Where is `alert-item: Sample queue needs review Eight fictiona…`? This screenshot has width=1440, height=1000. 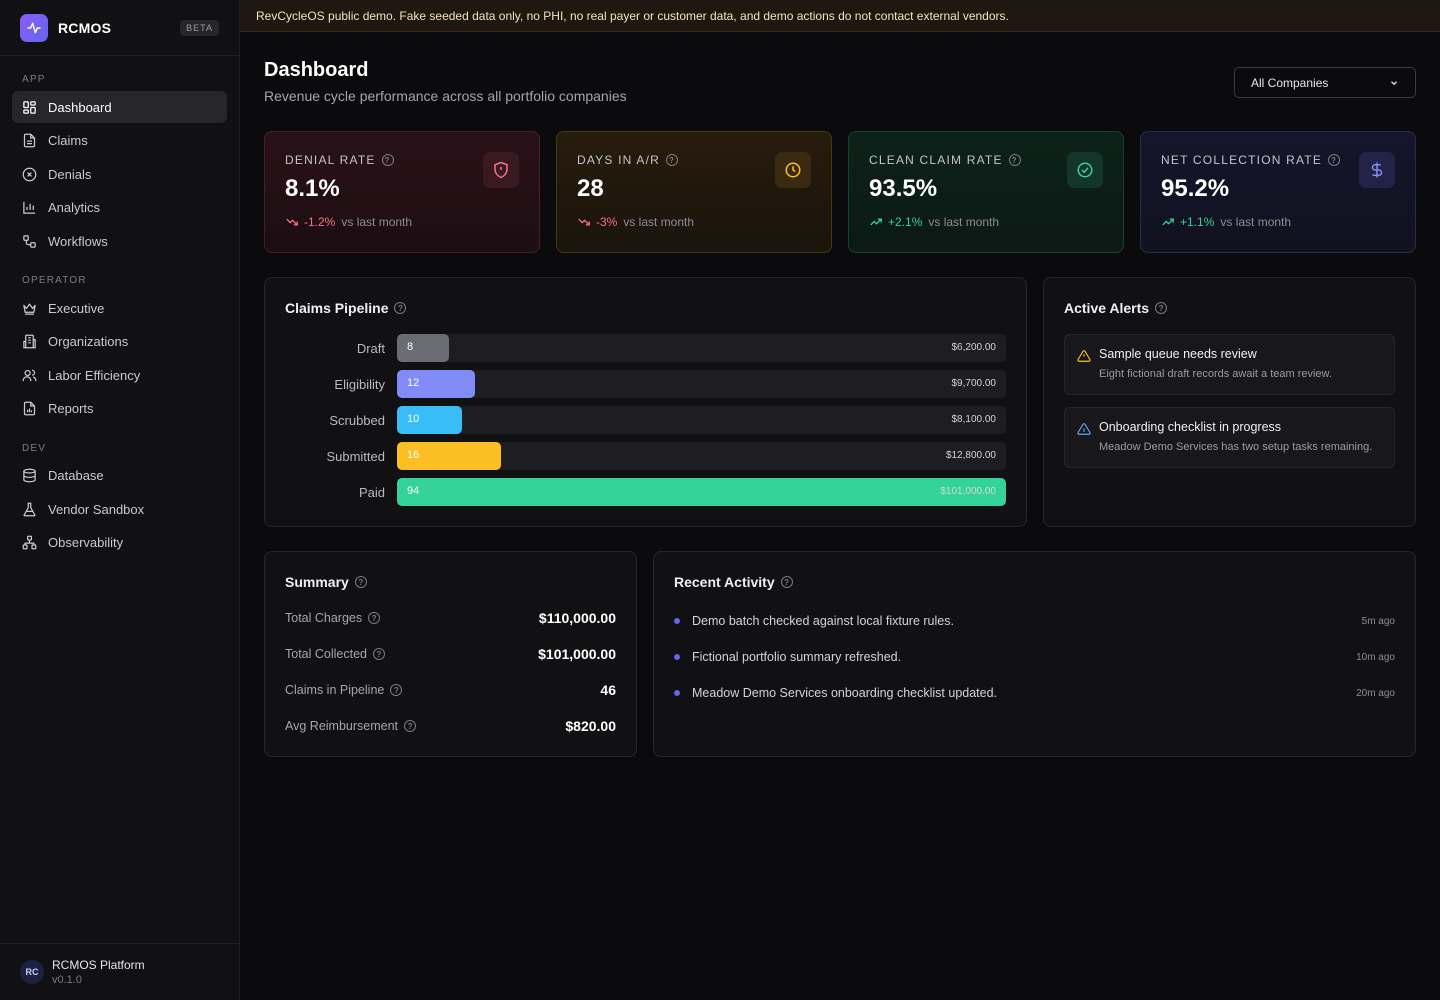
alert-item: Sample queue needs review Eight fictiona… is located at coordinates (1229, 364).